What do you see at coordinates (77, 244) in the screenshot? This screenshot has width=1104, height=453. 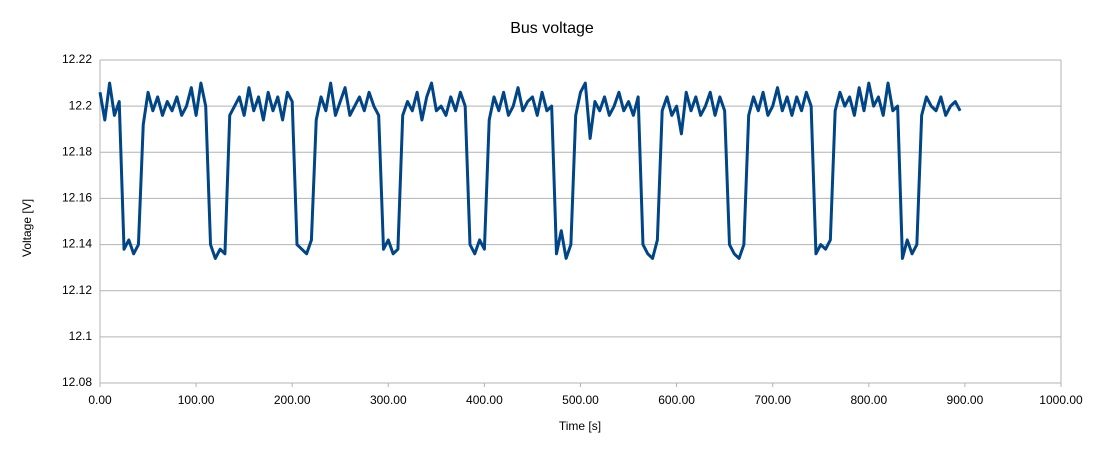 I see `y-tick-label: 12.14` at bounding box center [77, 244].